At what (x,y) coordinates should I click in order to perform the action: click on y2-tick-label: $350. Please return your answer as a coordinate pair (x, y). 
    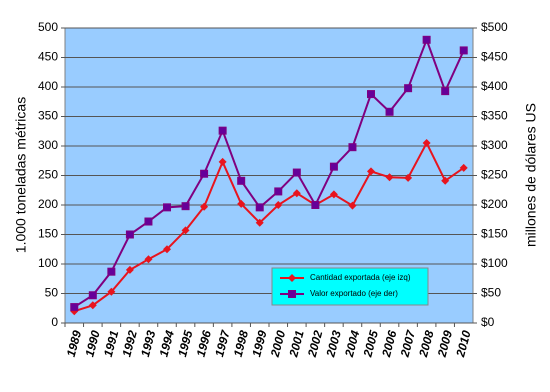
    Looking at the image, I should click on (494, 116).